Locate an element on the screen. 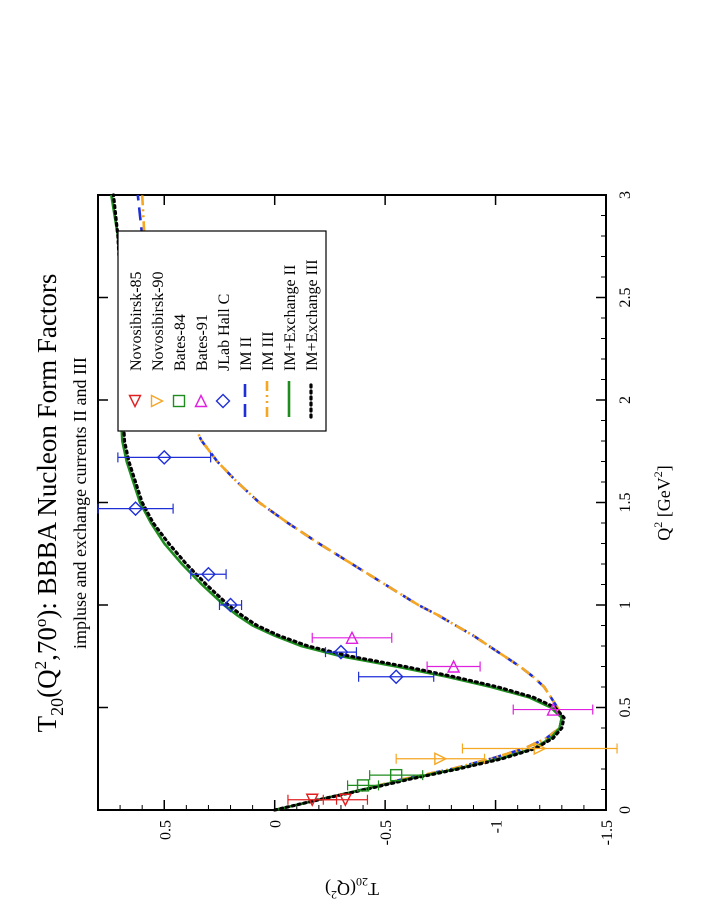  legend-label-jlab-hall-c: JLab Hall C is located at coordinates (224, 332).